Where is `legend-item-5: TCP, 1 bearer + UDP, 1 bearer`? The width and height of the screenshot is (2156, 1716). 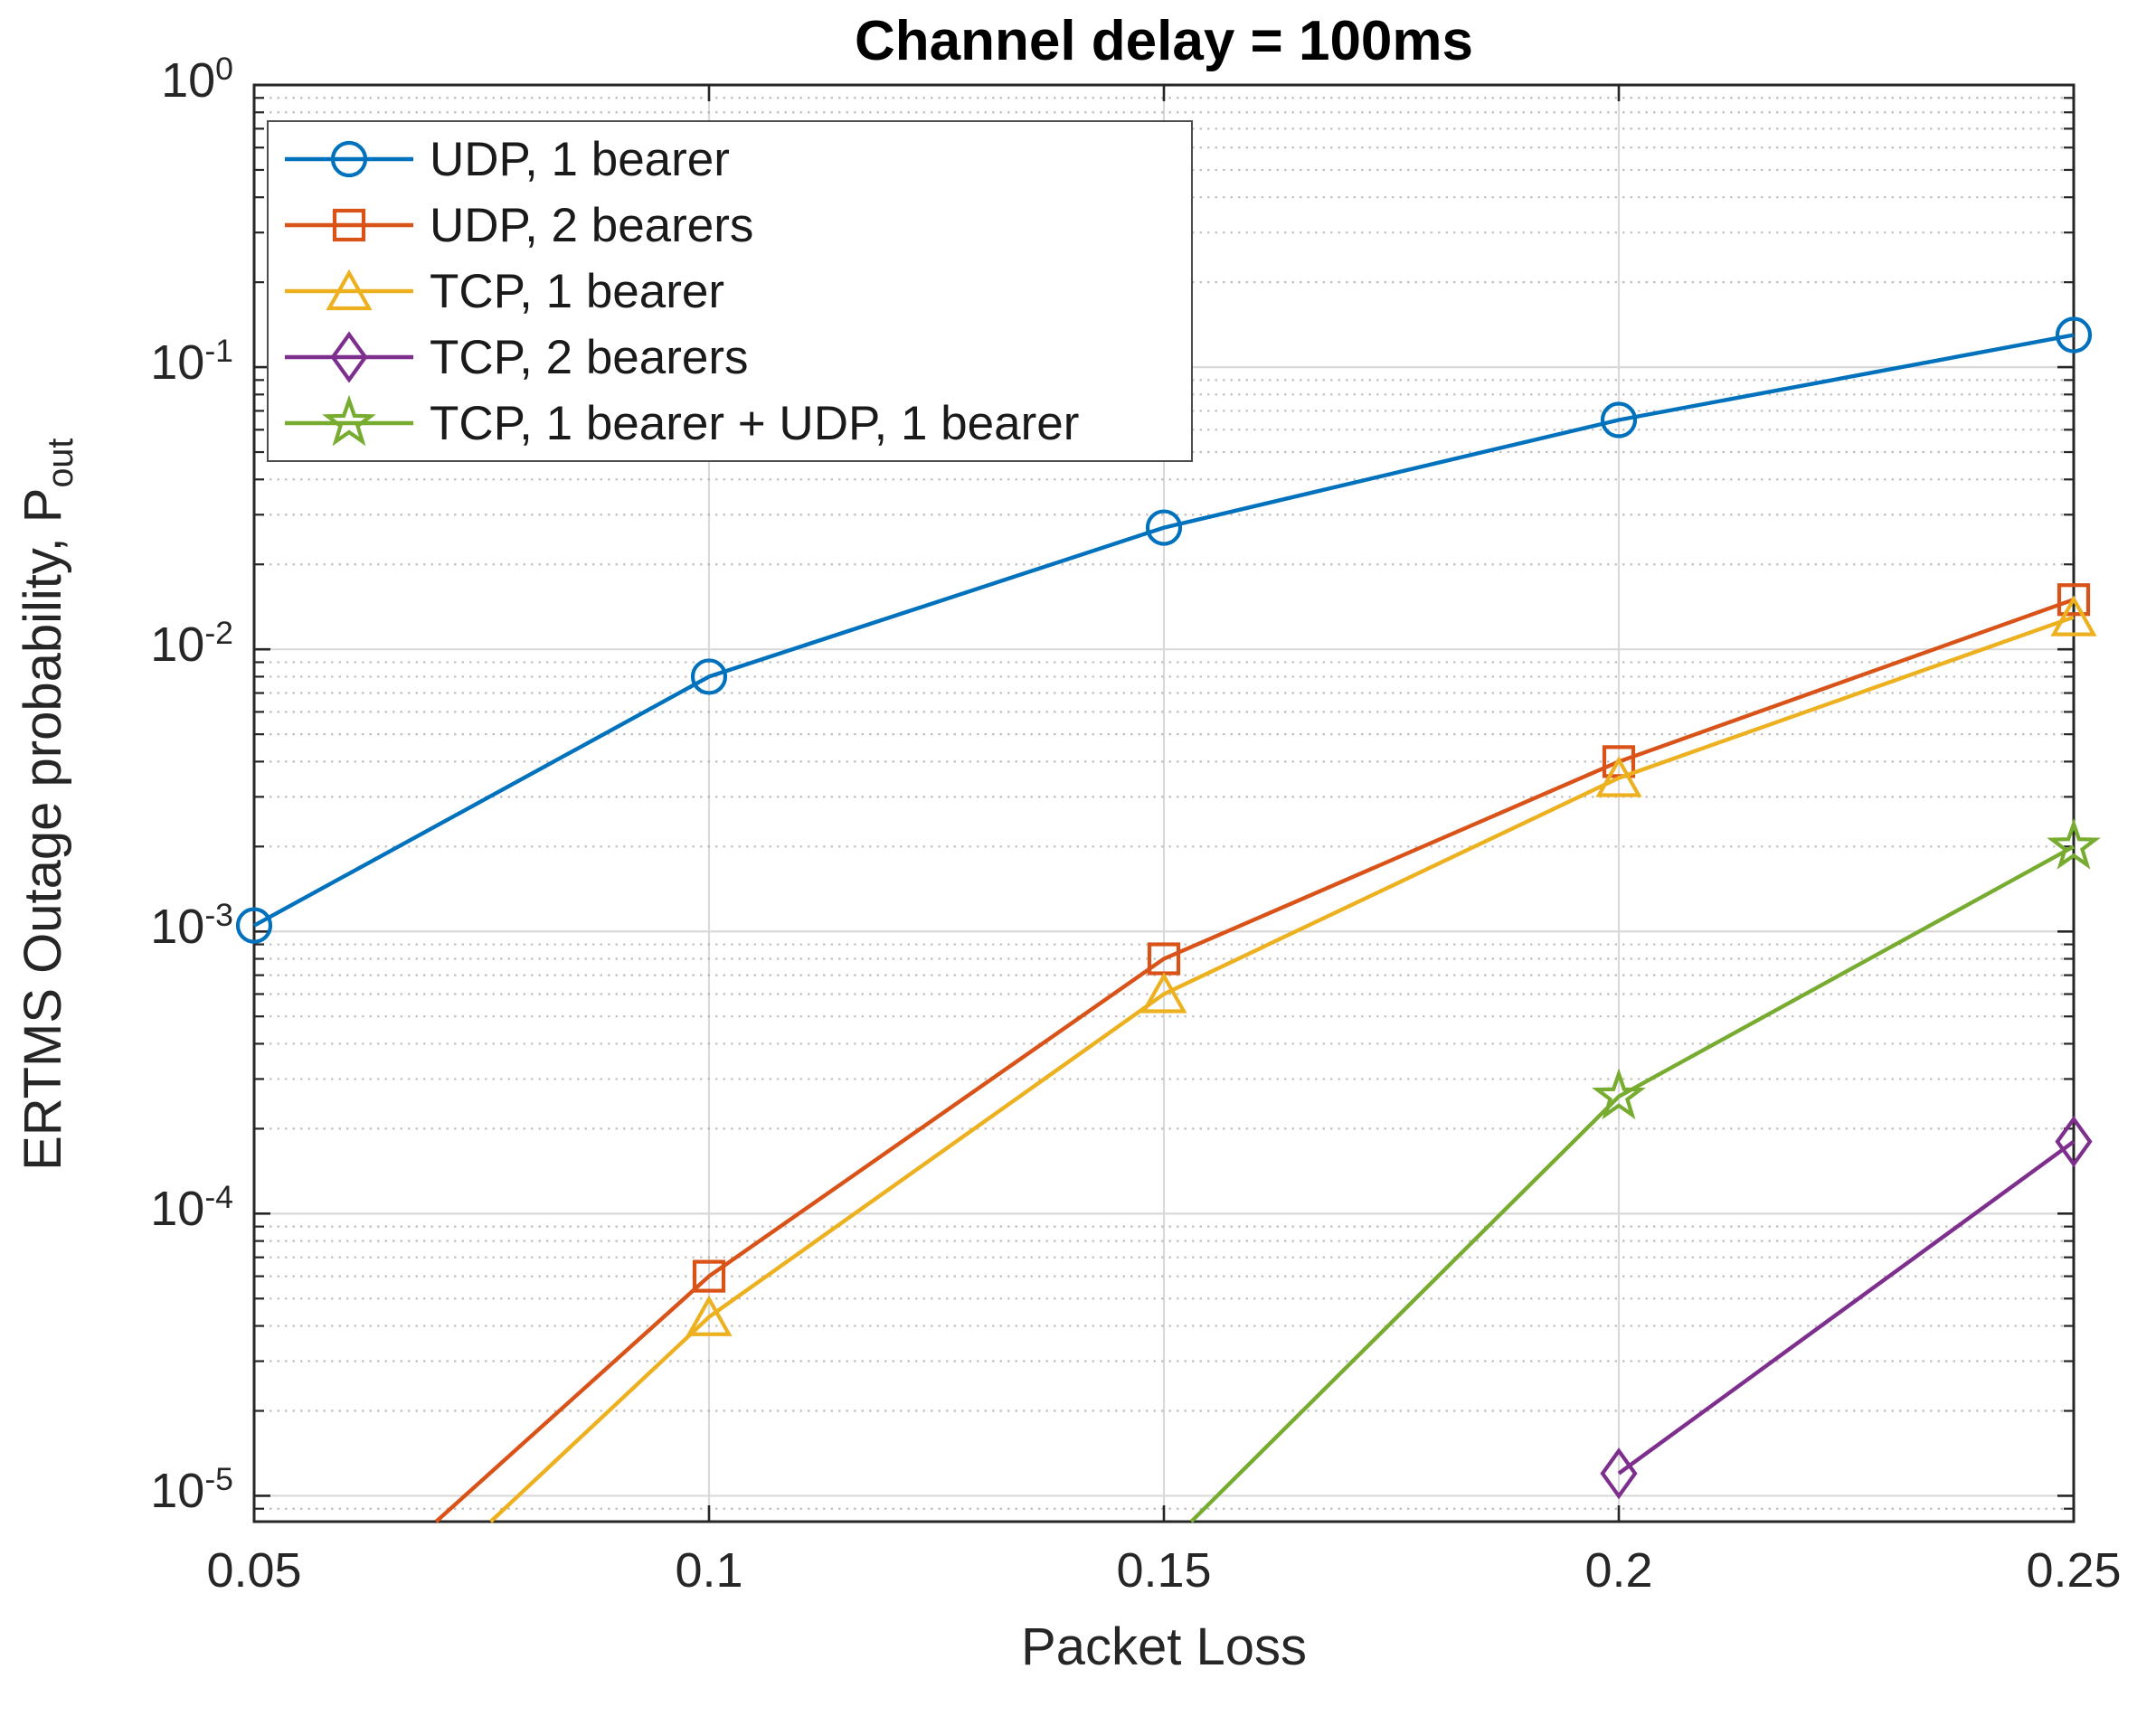
legend-item-5: TCP, 1 bearer + UDP, 1 bearer is located at coordinates (730, 424).